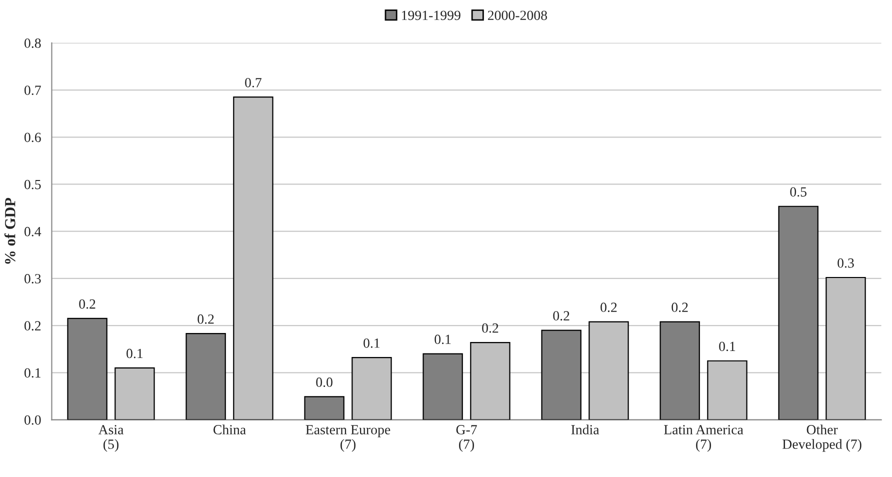 This screenshot has width=892, height=477. What do you see at coordinates (32, 137) in the screenshot?
I see `y-tick-label: 0.6` at bounding box center [32, 137].